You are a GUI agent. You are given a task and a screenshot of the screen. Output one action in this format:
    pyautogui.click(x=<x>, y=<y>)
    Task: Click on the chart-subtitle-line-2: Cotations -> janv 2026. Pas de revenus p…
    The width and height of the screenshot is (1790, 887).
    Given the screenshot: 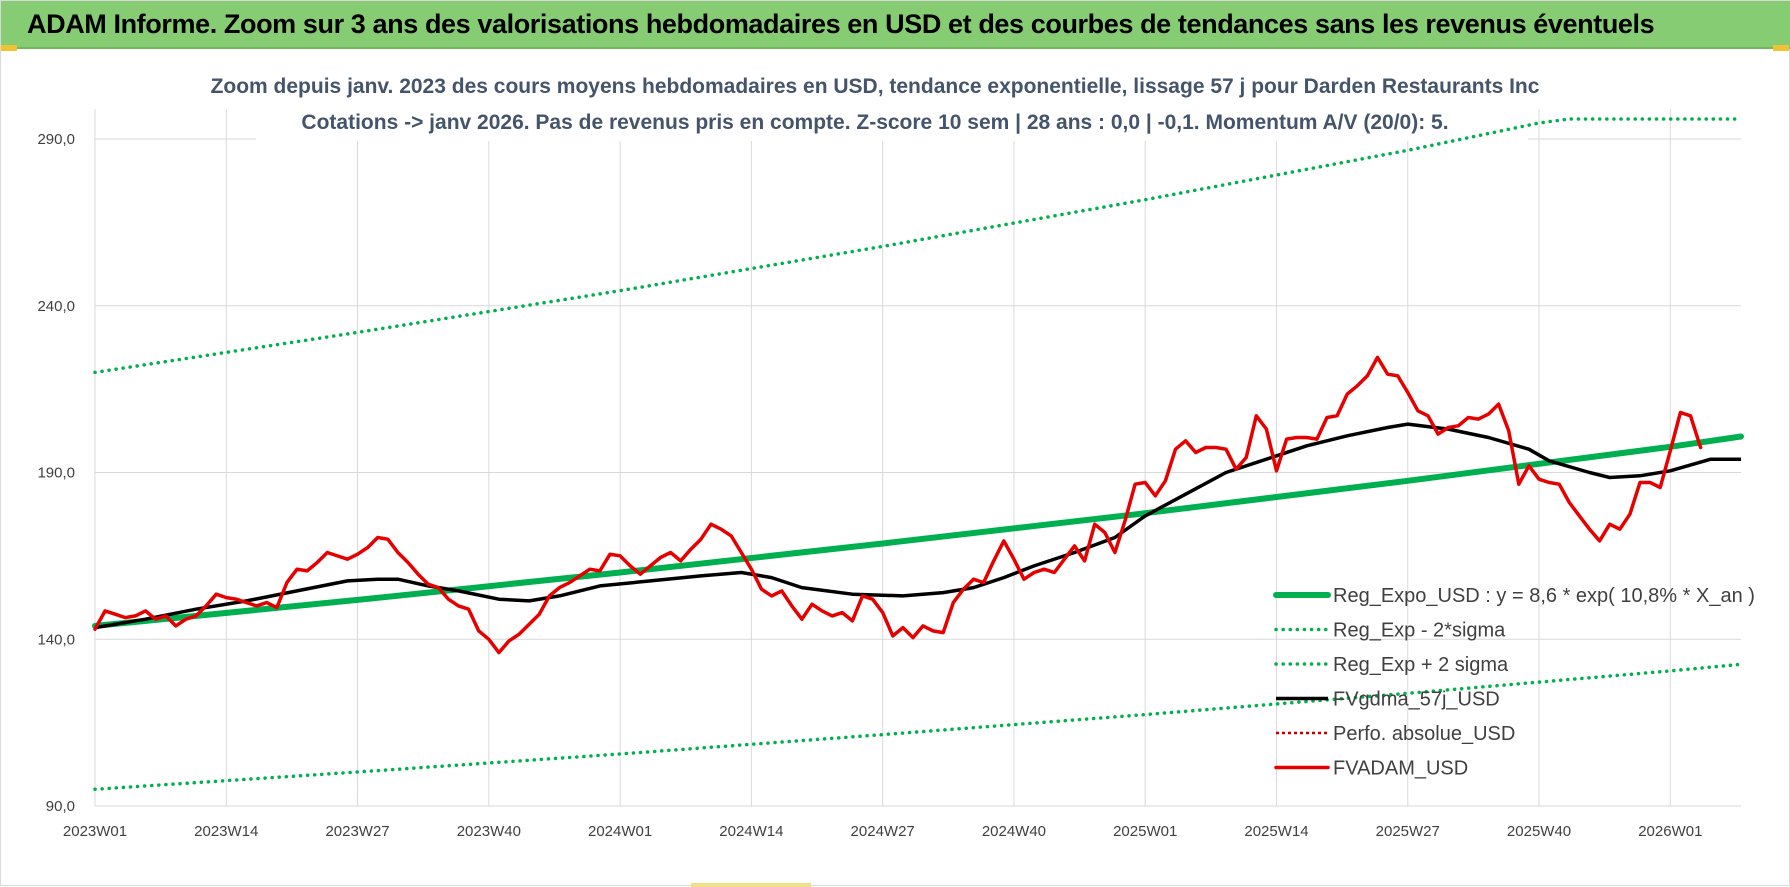 What is the action you would take?
    pyautogui.click(x=874, y=122)
    